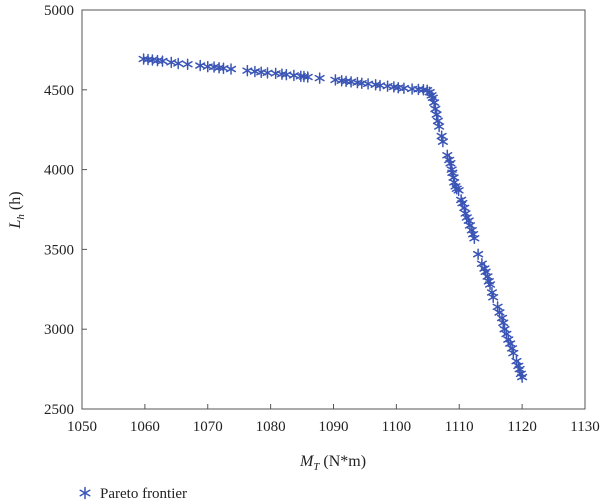 The height and width of the screenshot is (504, 600). I want to click on x-tick-label: 1050, so click(82, 427).